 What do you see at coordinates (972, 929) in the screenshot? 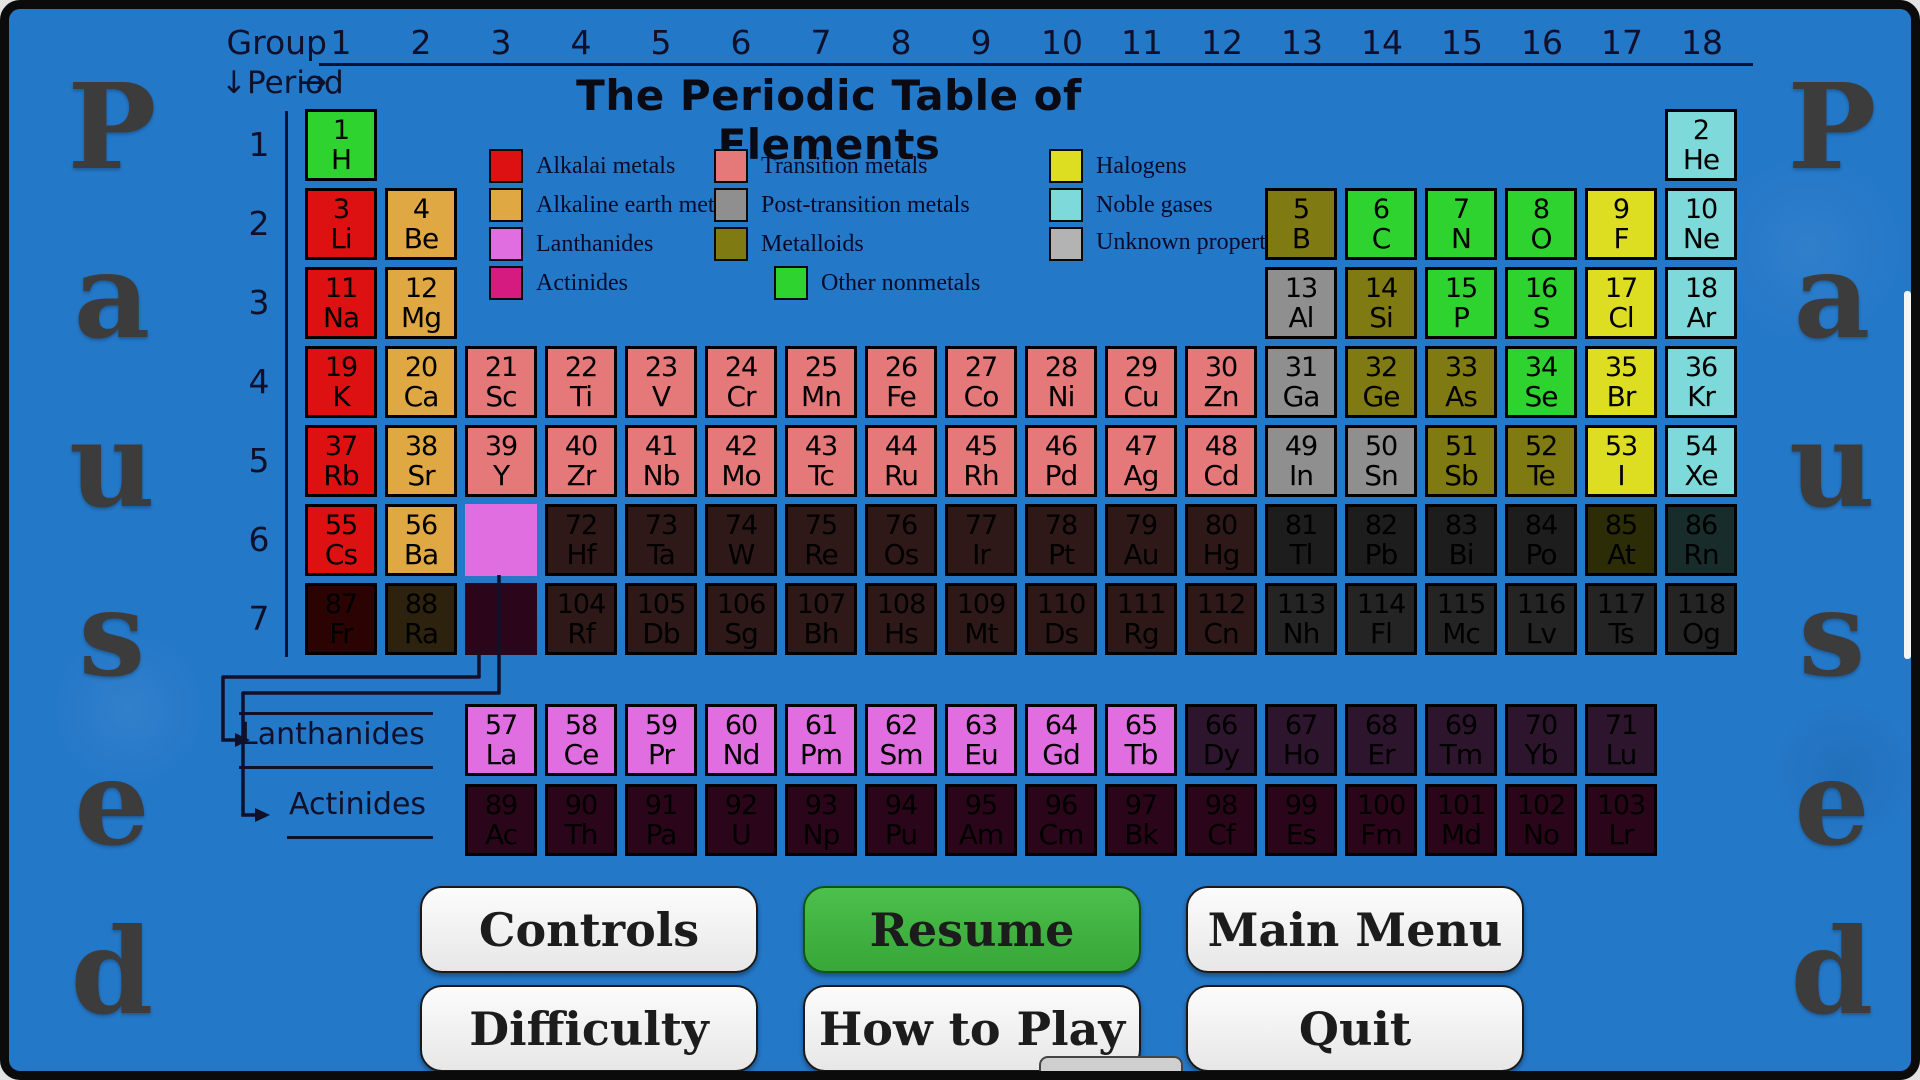
I see `resume-button: Resume` at bounding box center [972, 929].